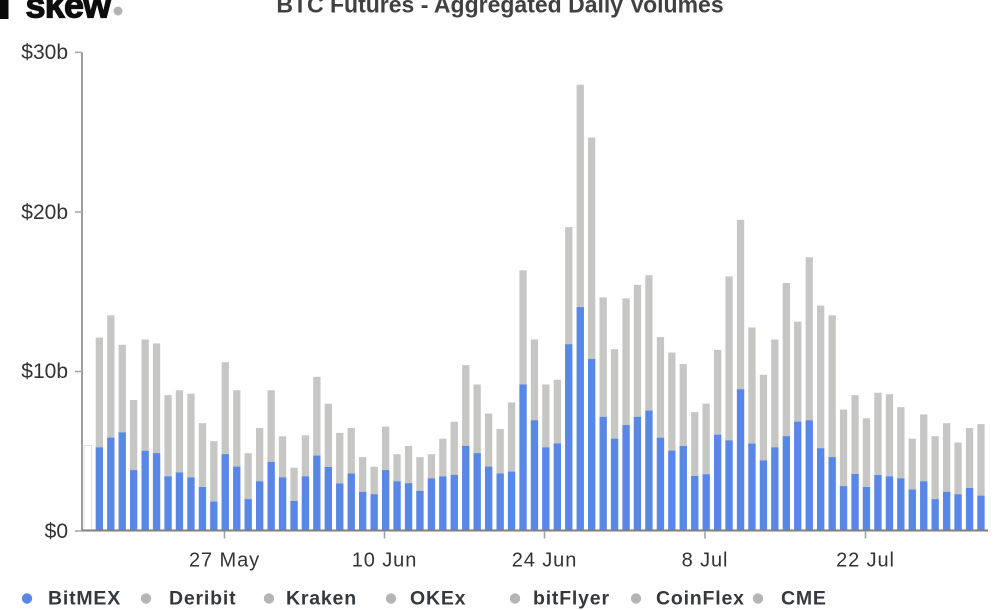 The height and width of the screenshot is (610, 1003). What do you see at coordinates (544, 561) in the screenshot?
I see `svg-text: 24 Jun` at bounding box center [544, 561].